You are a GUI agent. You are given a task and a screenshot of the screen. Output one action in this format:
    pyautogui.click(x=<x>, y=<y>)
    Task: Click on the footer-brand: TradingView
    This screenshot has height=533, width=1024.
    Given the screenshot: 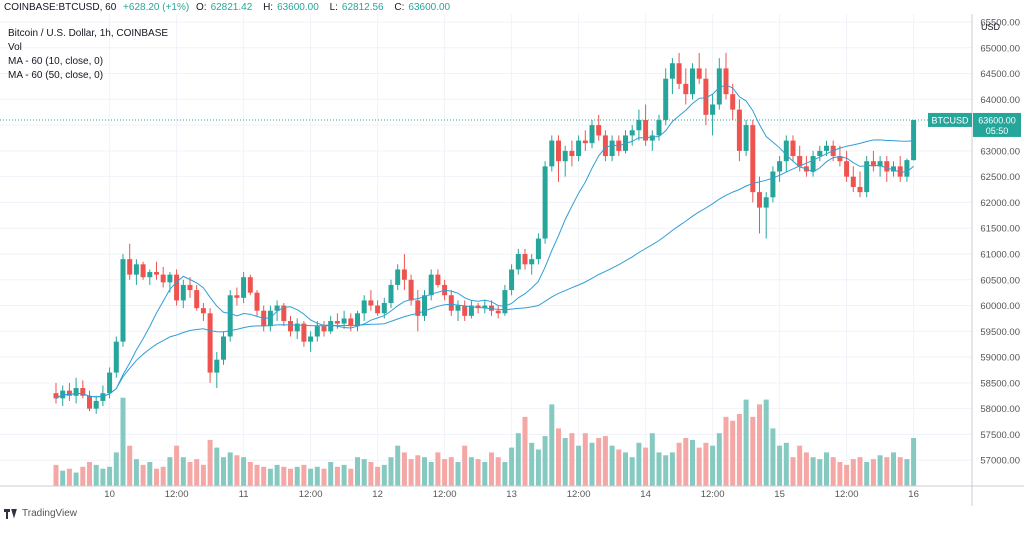 What is the action you would take?
    pyautogui.click(x=40, y=513)
    